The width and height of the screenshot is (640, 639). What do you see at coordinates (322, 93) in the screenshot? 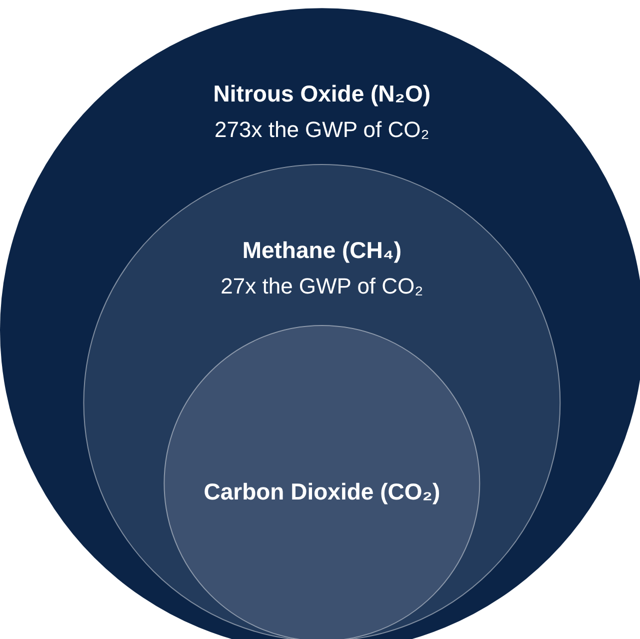
I see `category-label: Nitrous Oxide (N₂O)` at bounding box center [322, 93].